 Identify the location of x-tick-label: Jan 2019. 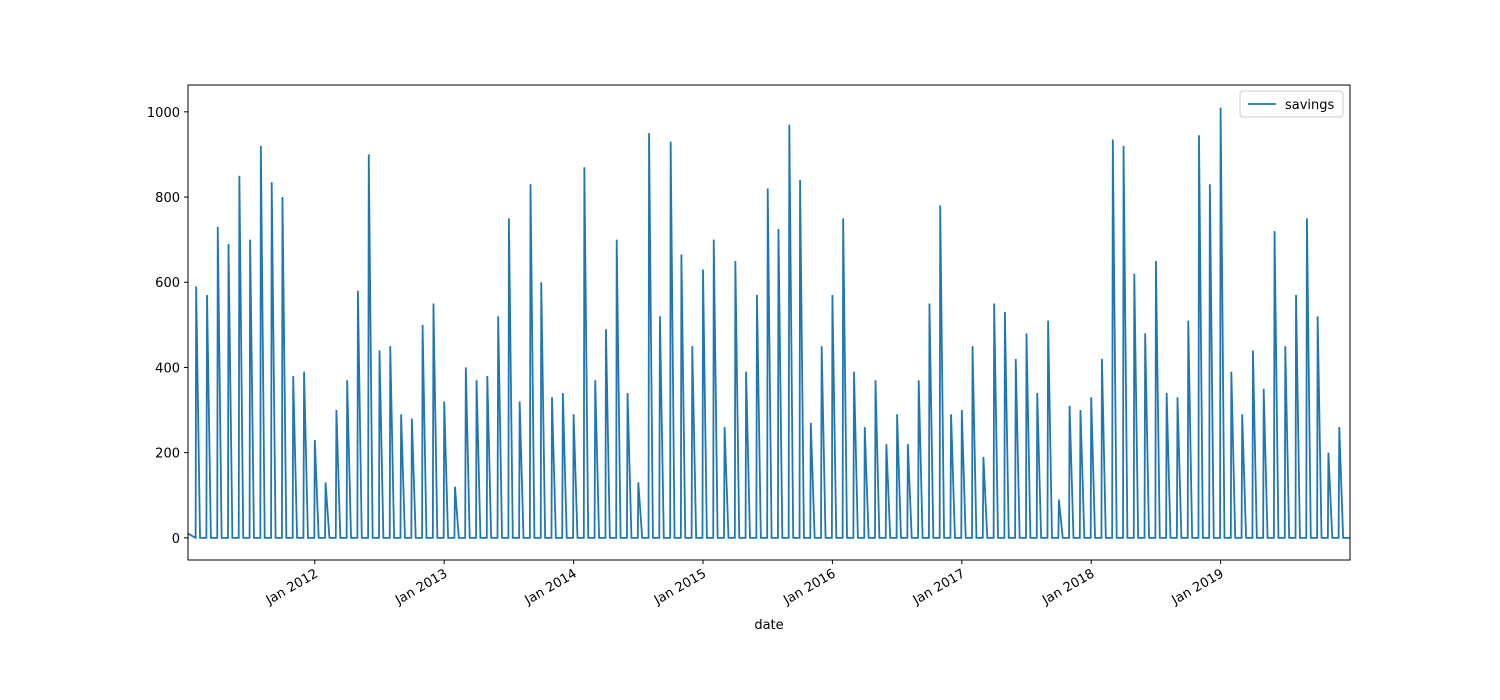
(1198, 587).